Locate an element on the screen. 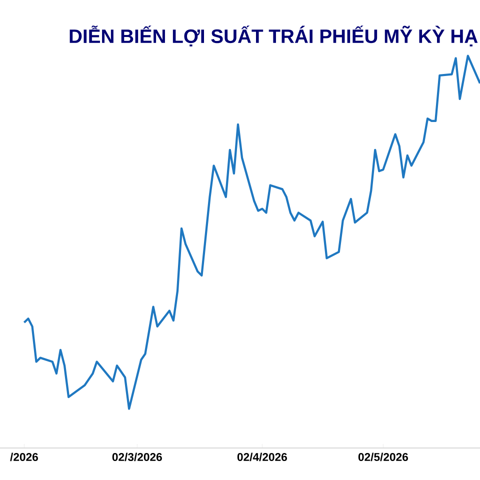 The image size is (480, 480). x-tick-label: 02/5/2026 is located at coordinates (383, 457).